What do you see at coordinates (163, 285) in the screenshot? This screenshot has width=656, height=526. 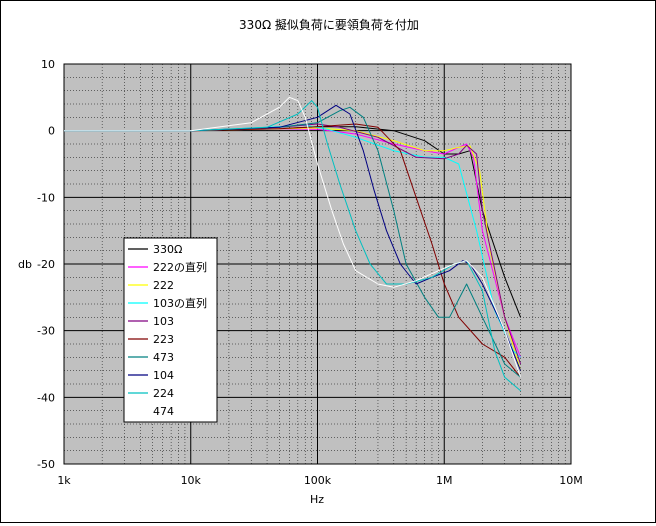 I see `legend-entry: 222` at bounding box center [163, 285].